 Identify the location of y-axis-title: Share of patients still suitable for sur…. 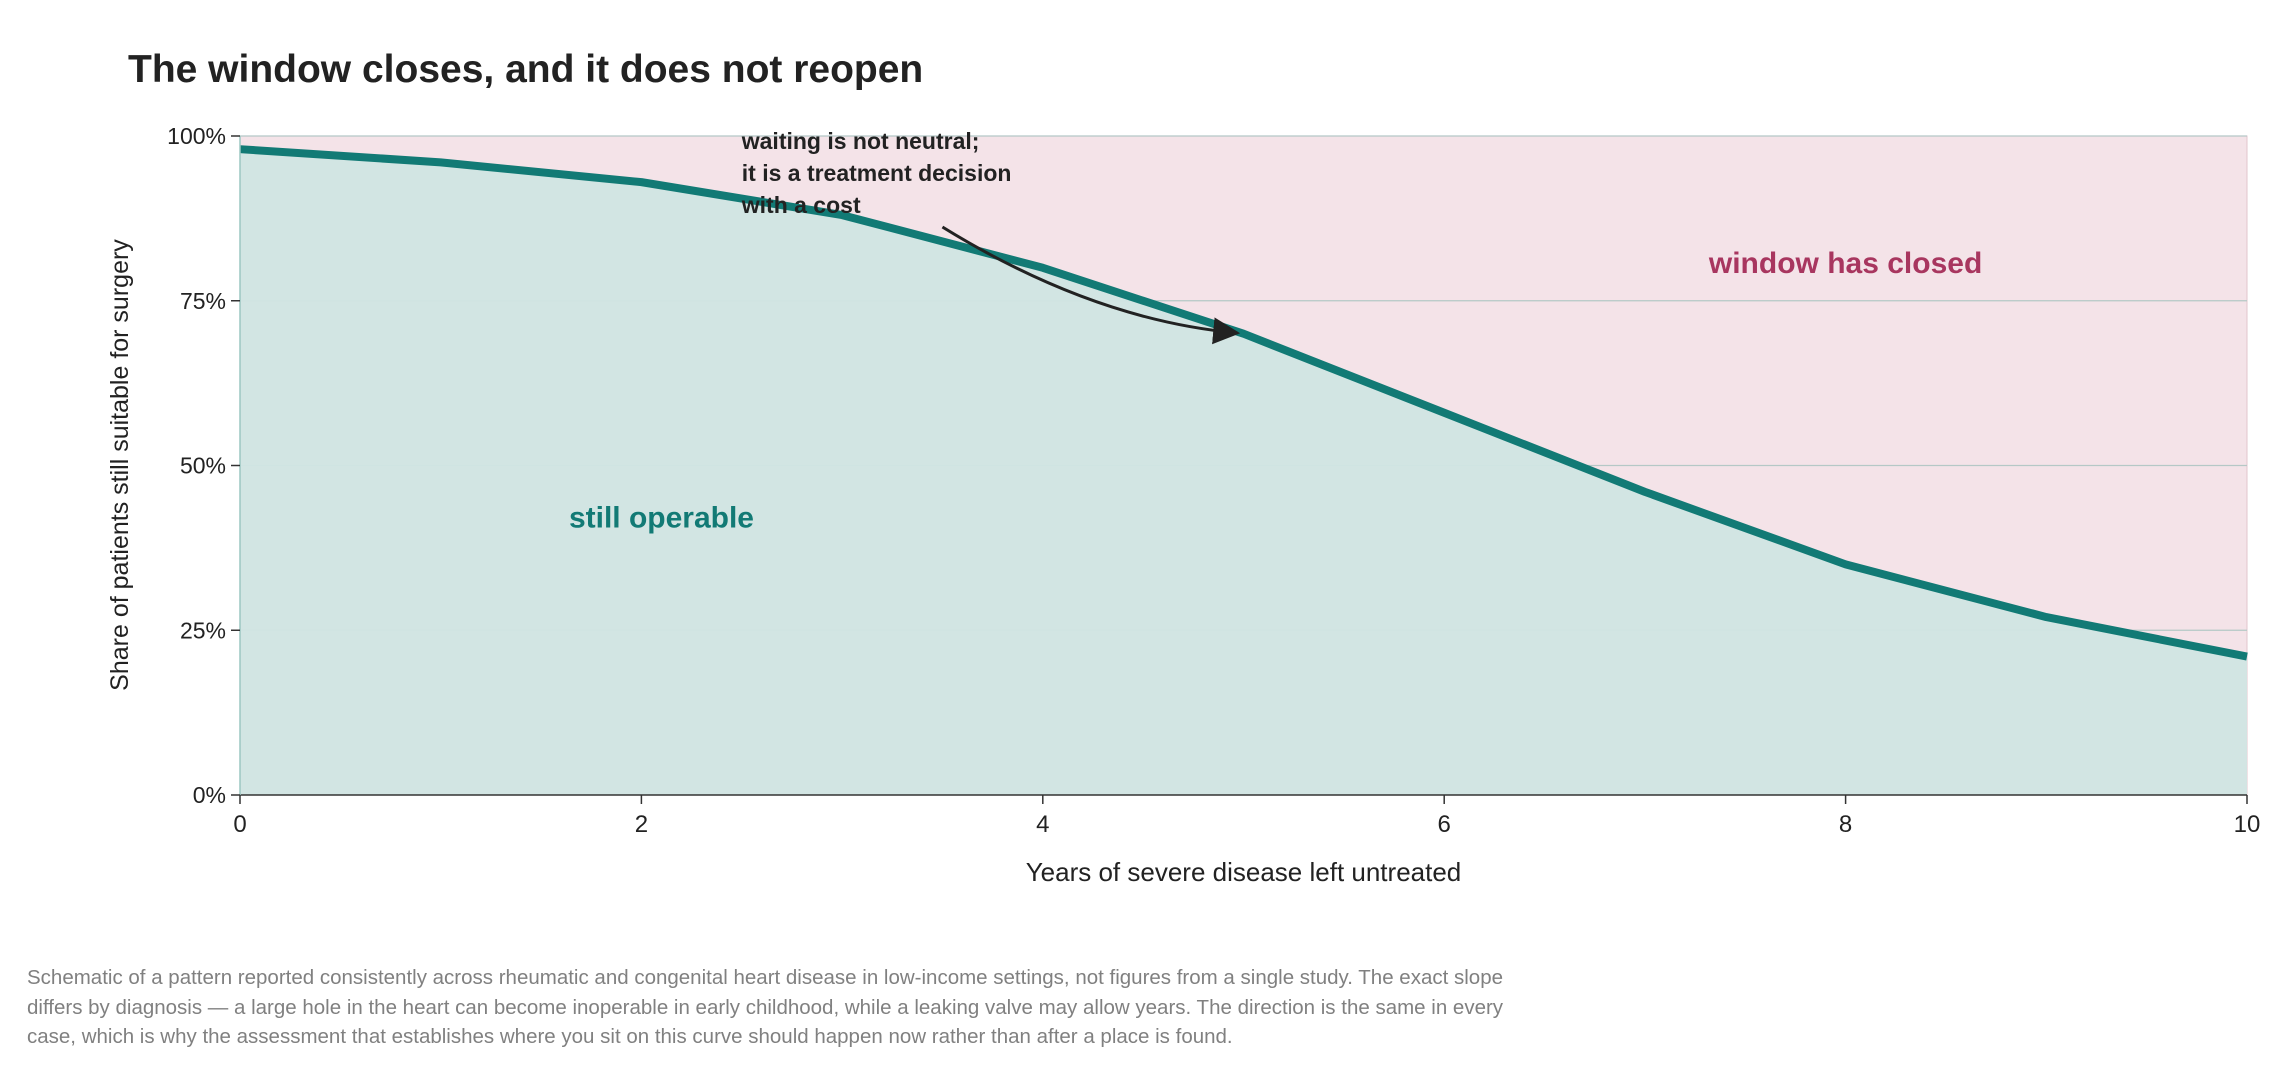
(120, 465).